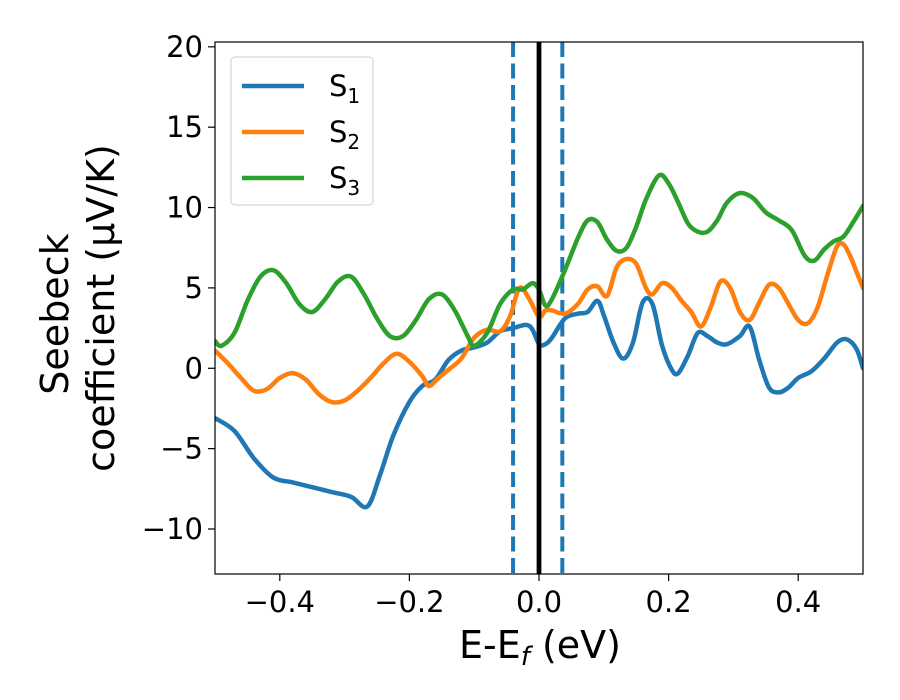 This screenshot has width=900, height=700. What do you see at coordinates (669, 602) in the screenshot?
I see `x-tick-label: 0.2` at bounding box center [669, 602].